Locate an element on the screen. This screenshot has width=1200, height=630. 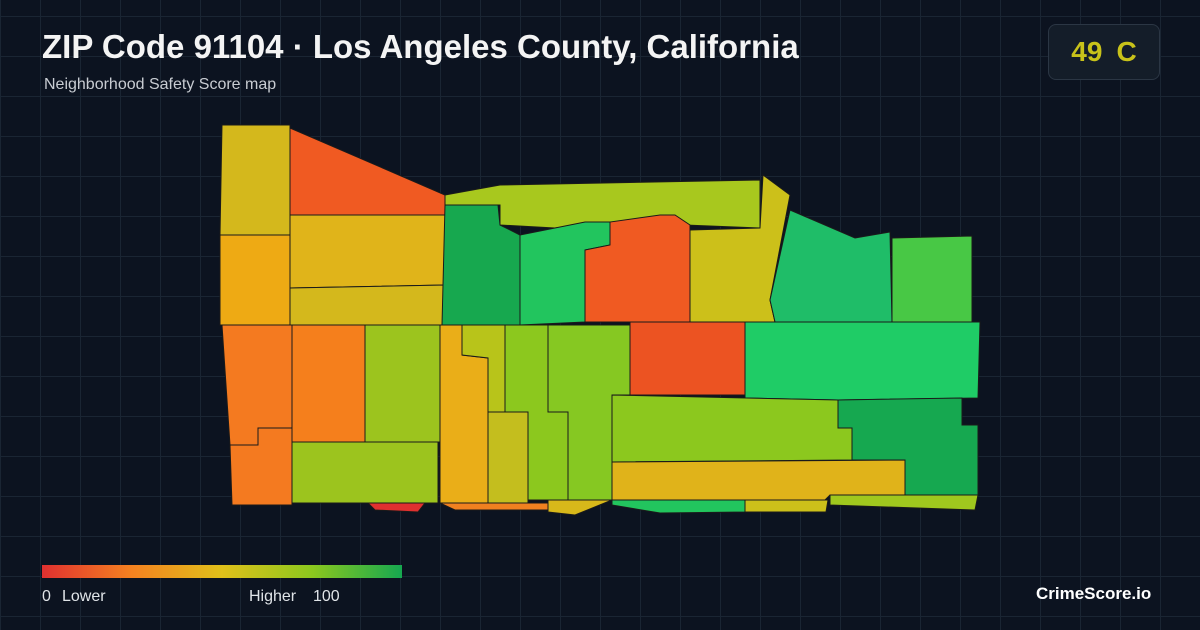
brand: CrimeScore.io is located at coordinates (1094, 593).